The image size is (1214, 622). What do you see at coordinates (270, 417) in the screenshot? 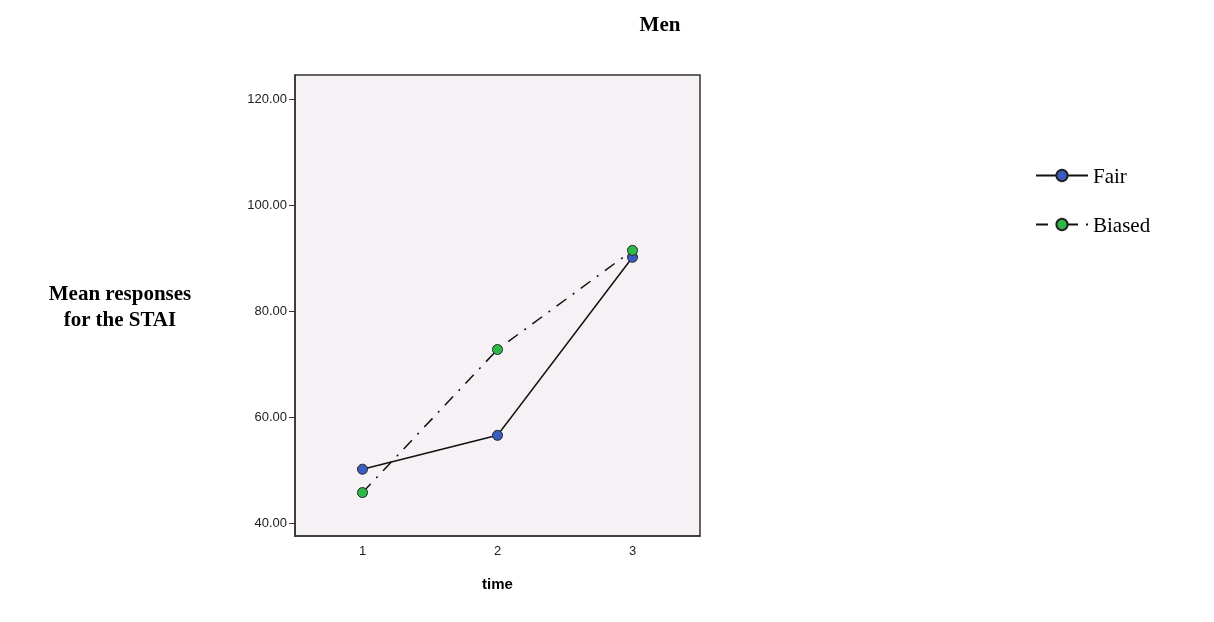
I see `y-tick-label: 60.00` at bounding box center [270, 417].